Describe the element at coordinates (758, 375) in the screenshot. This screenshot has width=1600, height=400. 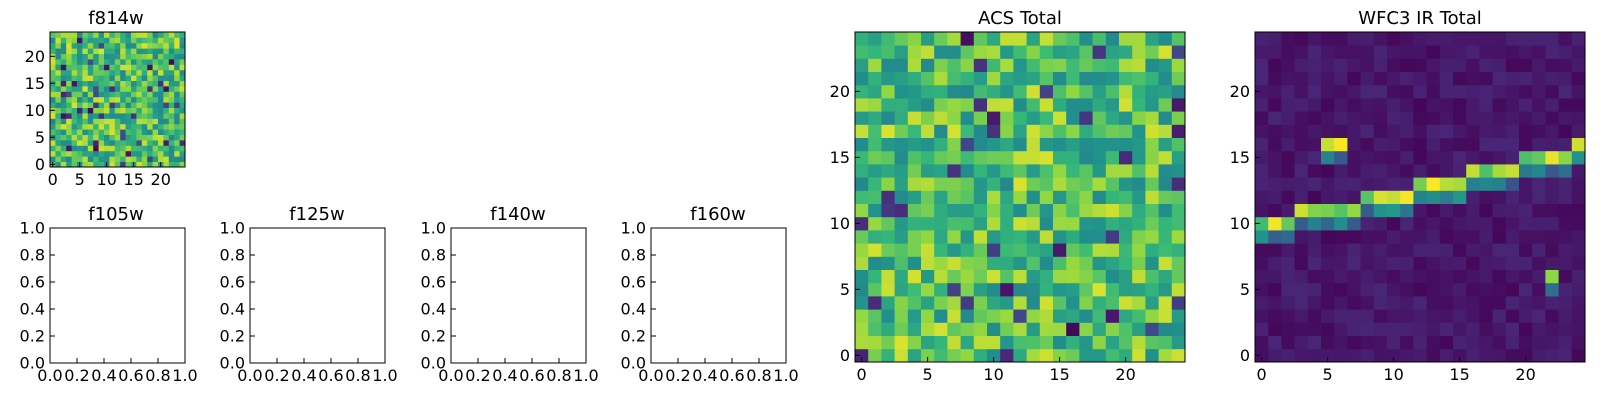
I see `f160w-x-tick-label: 0.8` at that location.